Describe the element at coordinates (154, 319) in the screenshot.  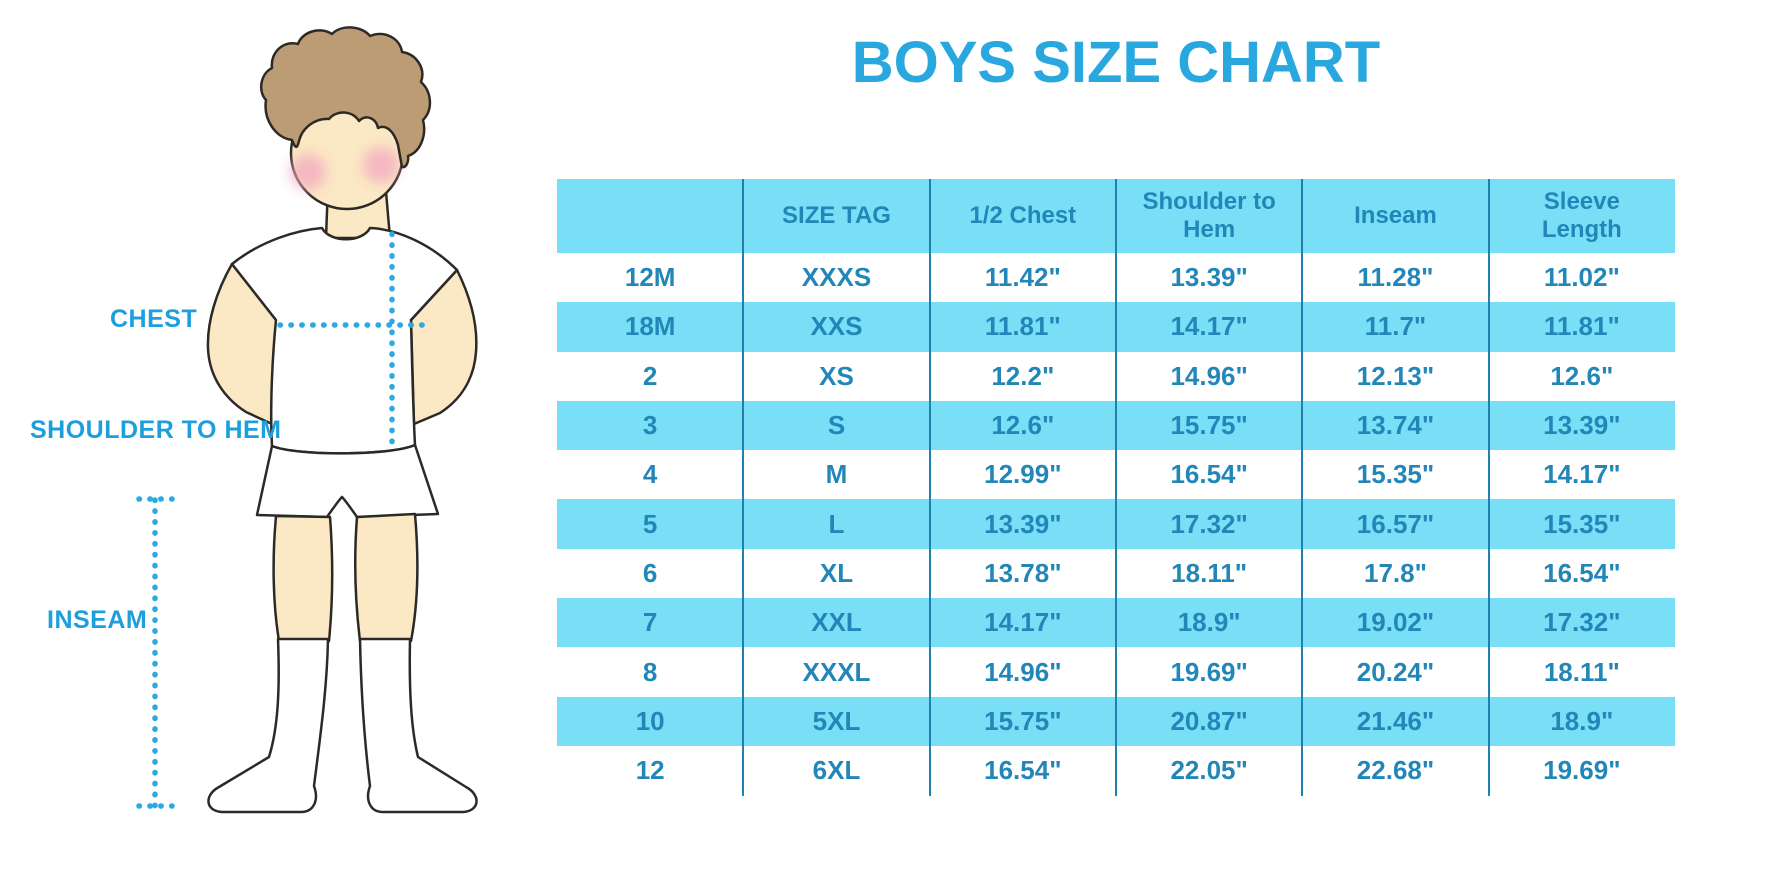
I see `chest-label: CHEST` at that location.